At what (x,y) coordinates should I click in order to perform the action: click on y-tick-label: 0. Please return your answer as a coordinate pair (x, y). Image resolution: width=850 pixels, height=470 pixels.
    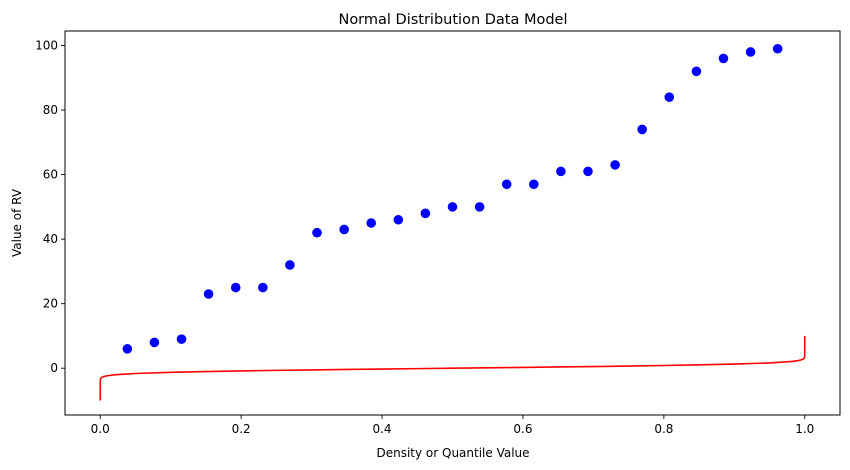
    Looking at the image, I should click on (54, 368).